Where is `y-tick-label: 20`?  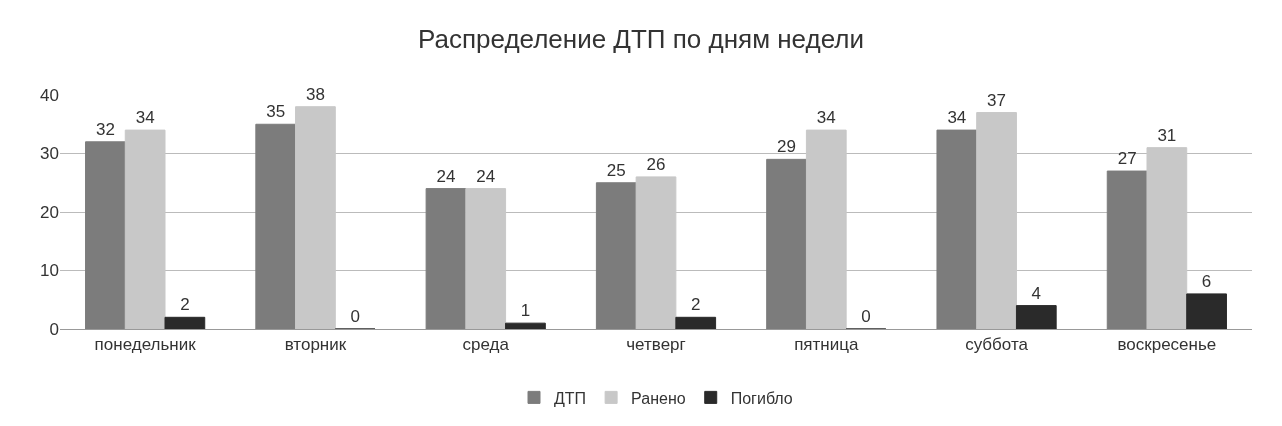 y-tick-label: 20 is located at coordinates (49, 212).